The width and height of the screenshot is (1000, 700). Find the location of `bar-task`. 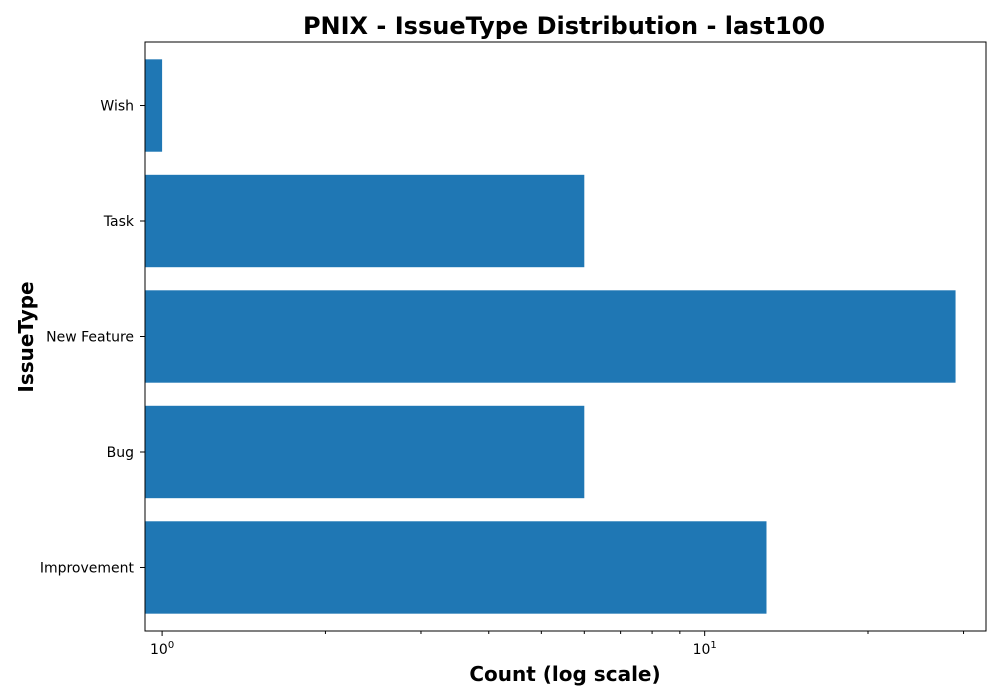

bar-task is located at coordinates (365, 221).